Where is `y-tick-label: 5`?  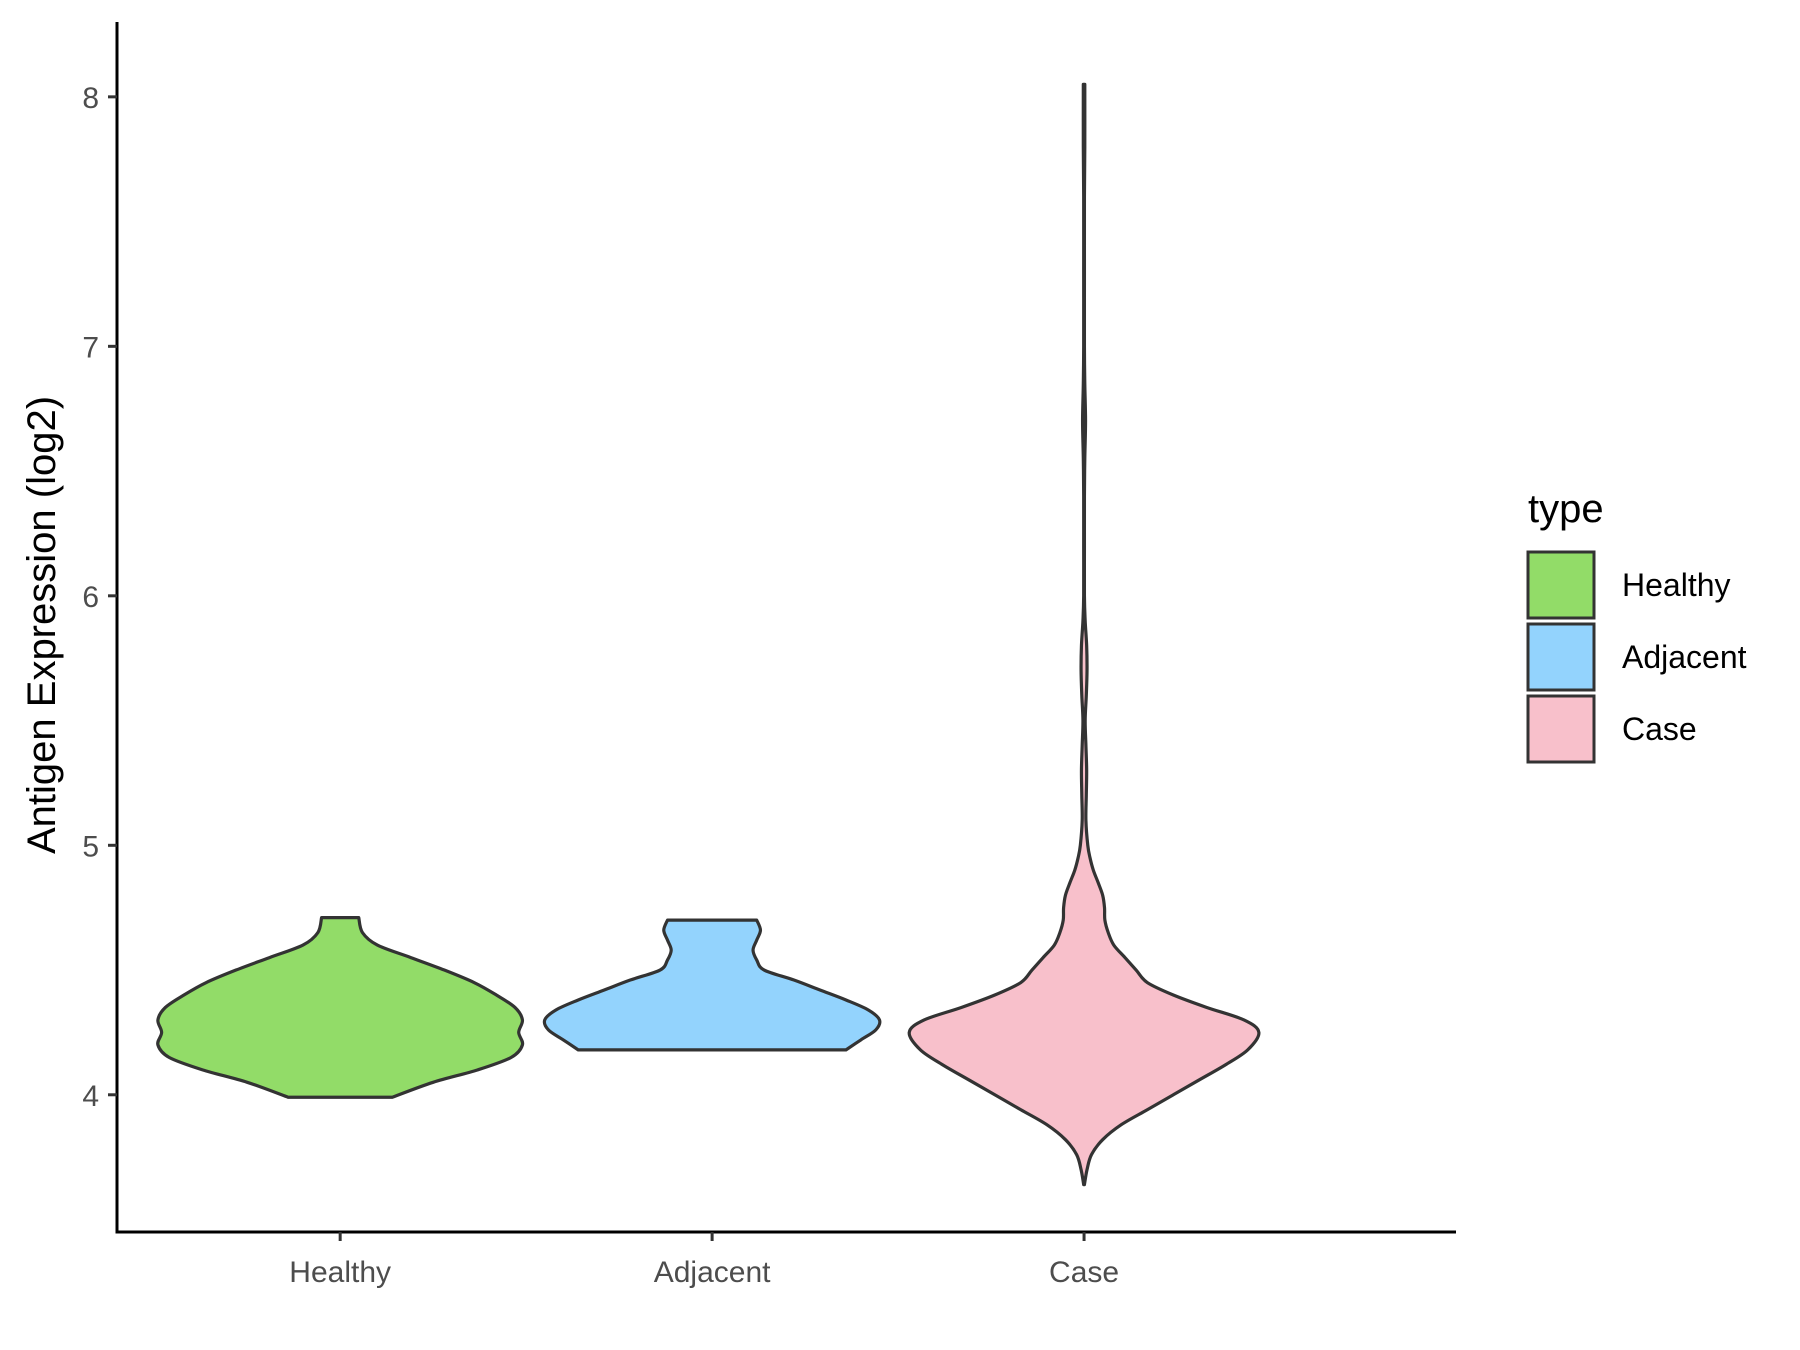 y-tick-label: 5 is located at coordinates (90, 846).